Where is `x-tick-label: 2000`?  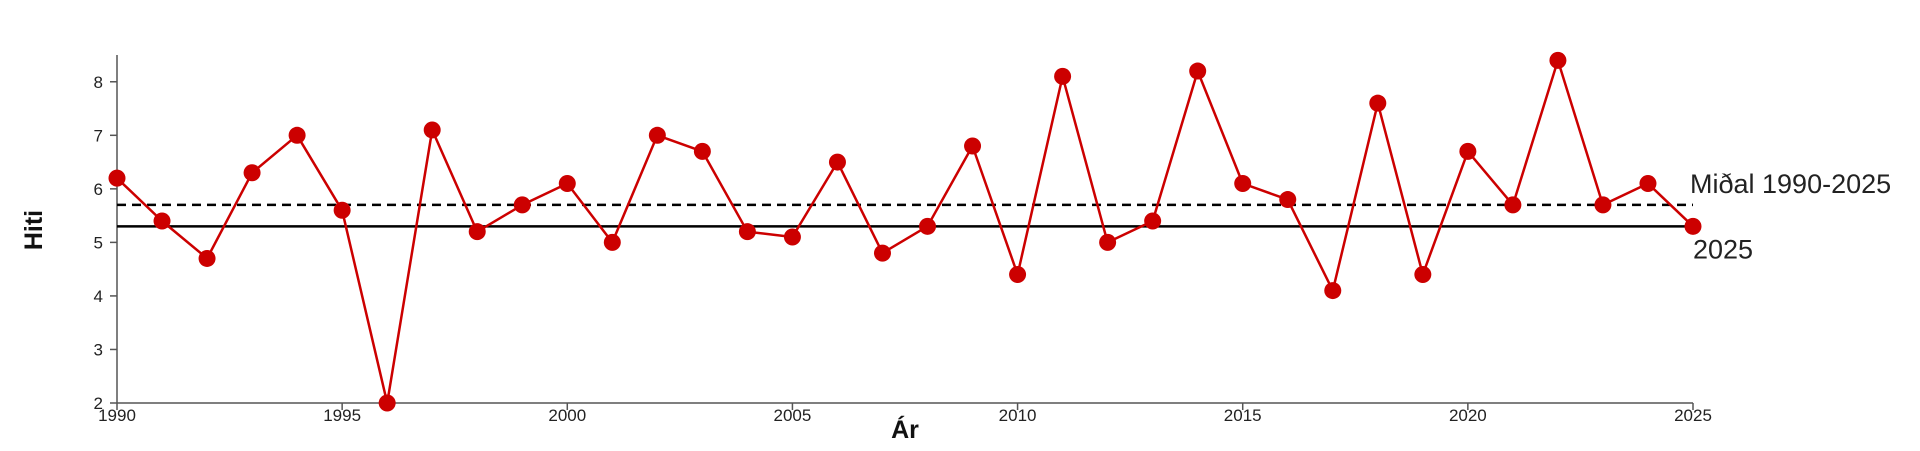 x-tick-label: 2000 is located at coordinates (567, 415).